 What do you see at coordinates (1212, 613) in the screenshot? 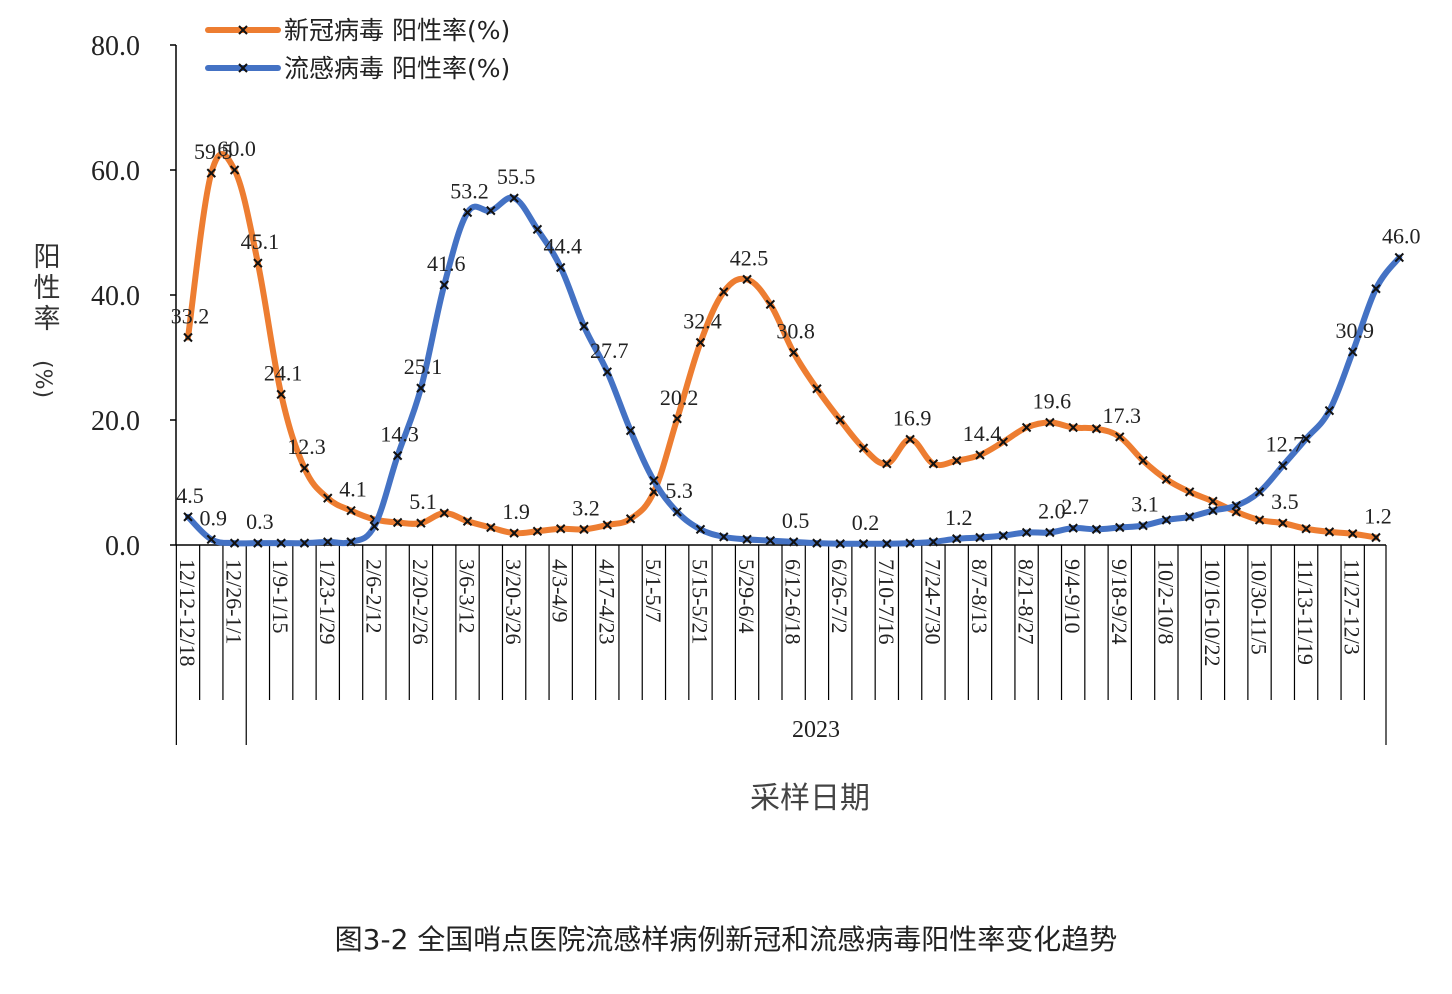
I see `x-tick-label: 10/16-10/22` at bounding box center [1212, 613].